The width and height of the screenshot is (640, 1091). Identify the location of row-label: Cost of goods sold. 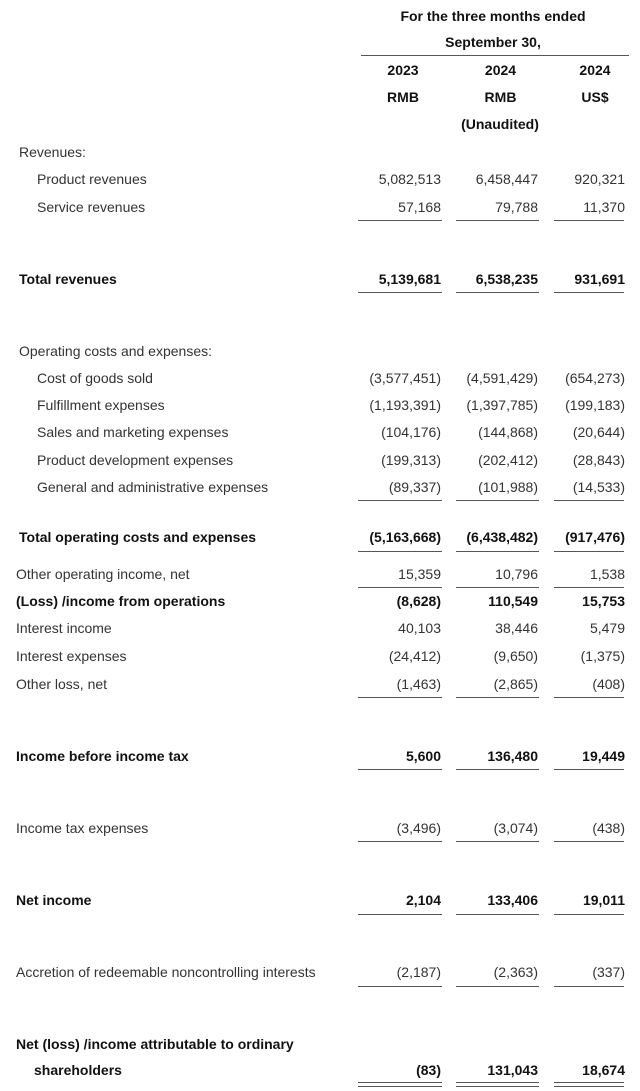
(95, 378).